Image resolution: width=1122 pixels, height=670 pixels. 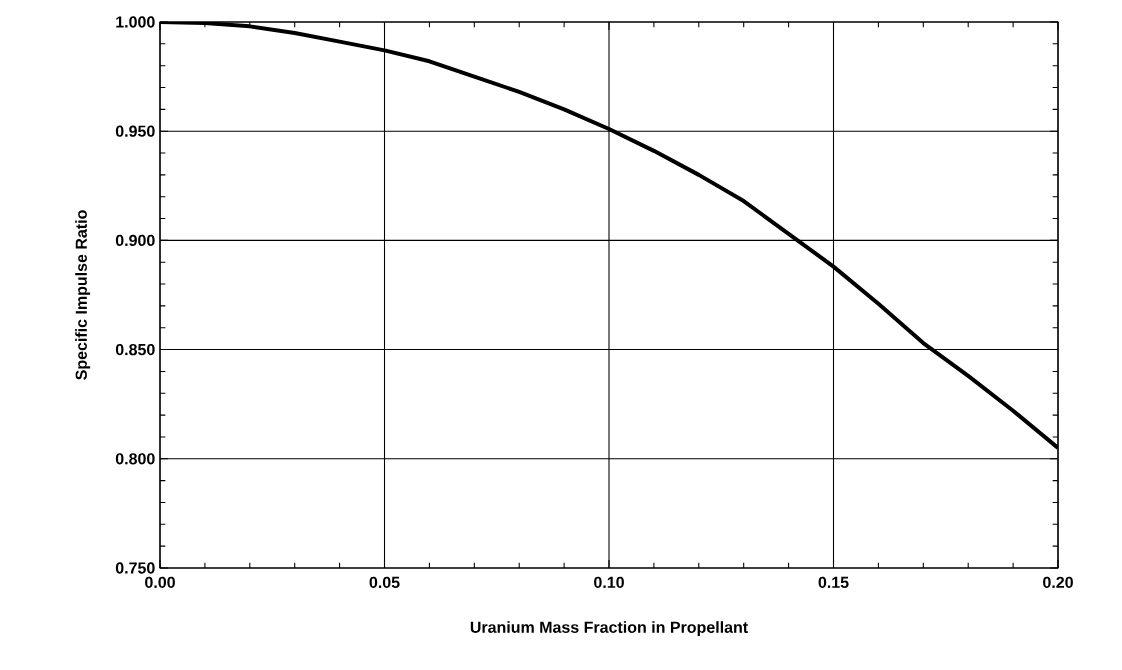 What do you see at coordinates (135, 459) in the screenshot?
I see `y-tick-label: 0.800` at bounding box center [135, 459].